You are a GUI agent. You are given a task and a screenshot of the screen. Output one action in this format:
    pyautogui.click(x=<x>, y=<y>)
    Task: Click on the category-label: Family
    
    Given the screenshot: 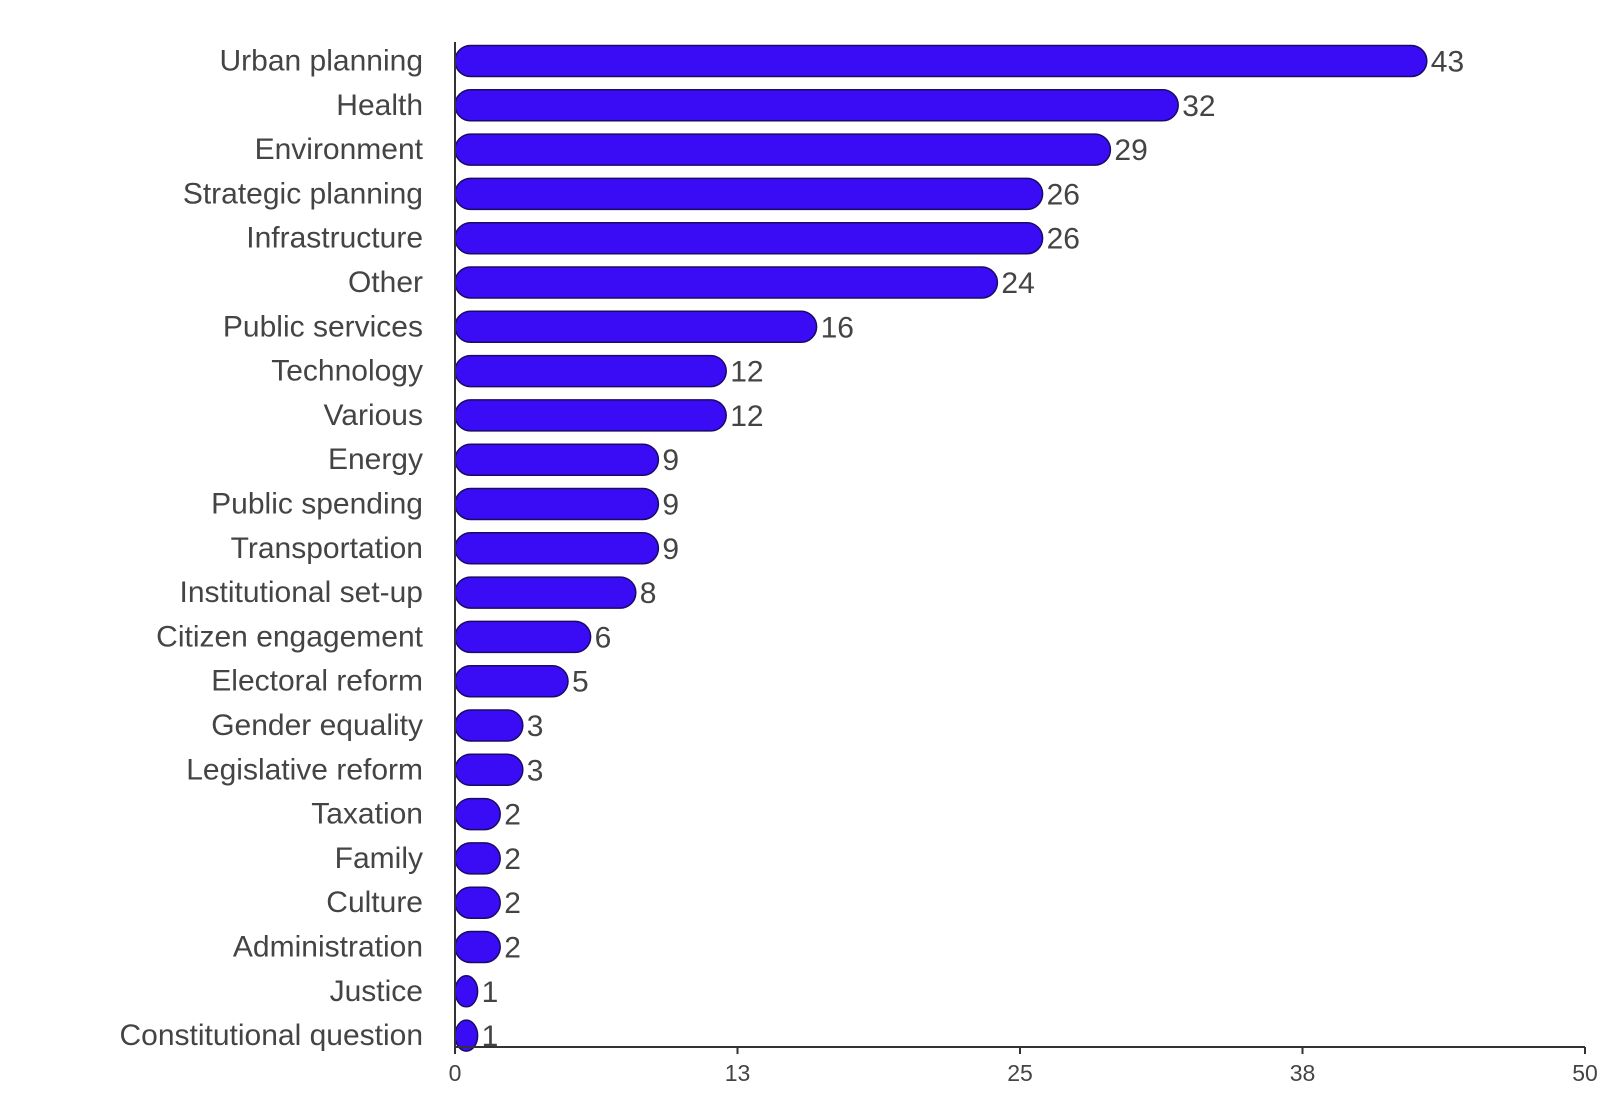 What is the action you would take?
    pyautogui.click(x=379, y=858)
    